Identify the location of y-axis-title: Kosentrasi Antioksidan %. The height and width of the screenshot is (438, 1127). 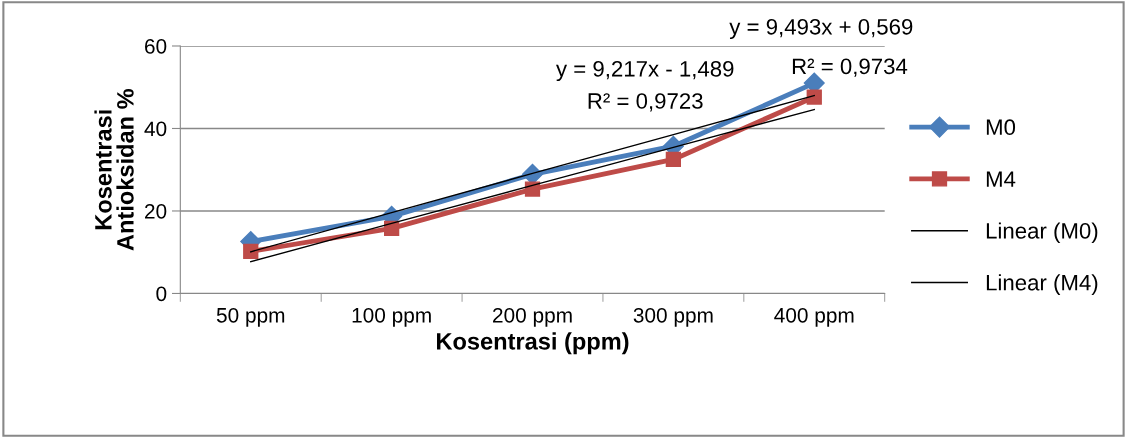
(114, 170).